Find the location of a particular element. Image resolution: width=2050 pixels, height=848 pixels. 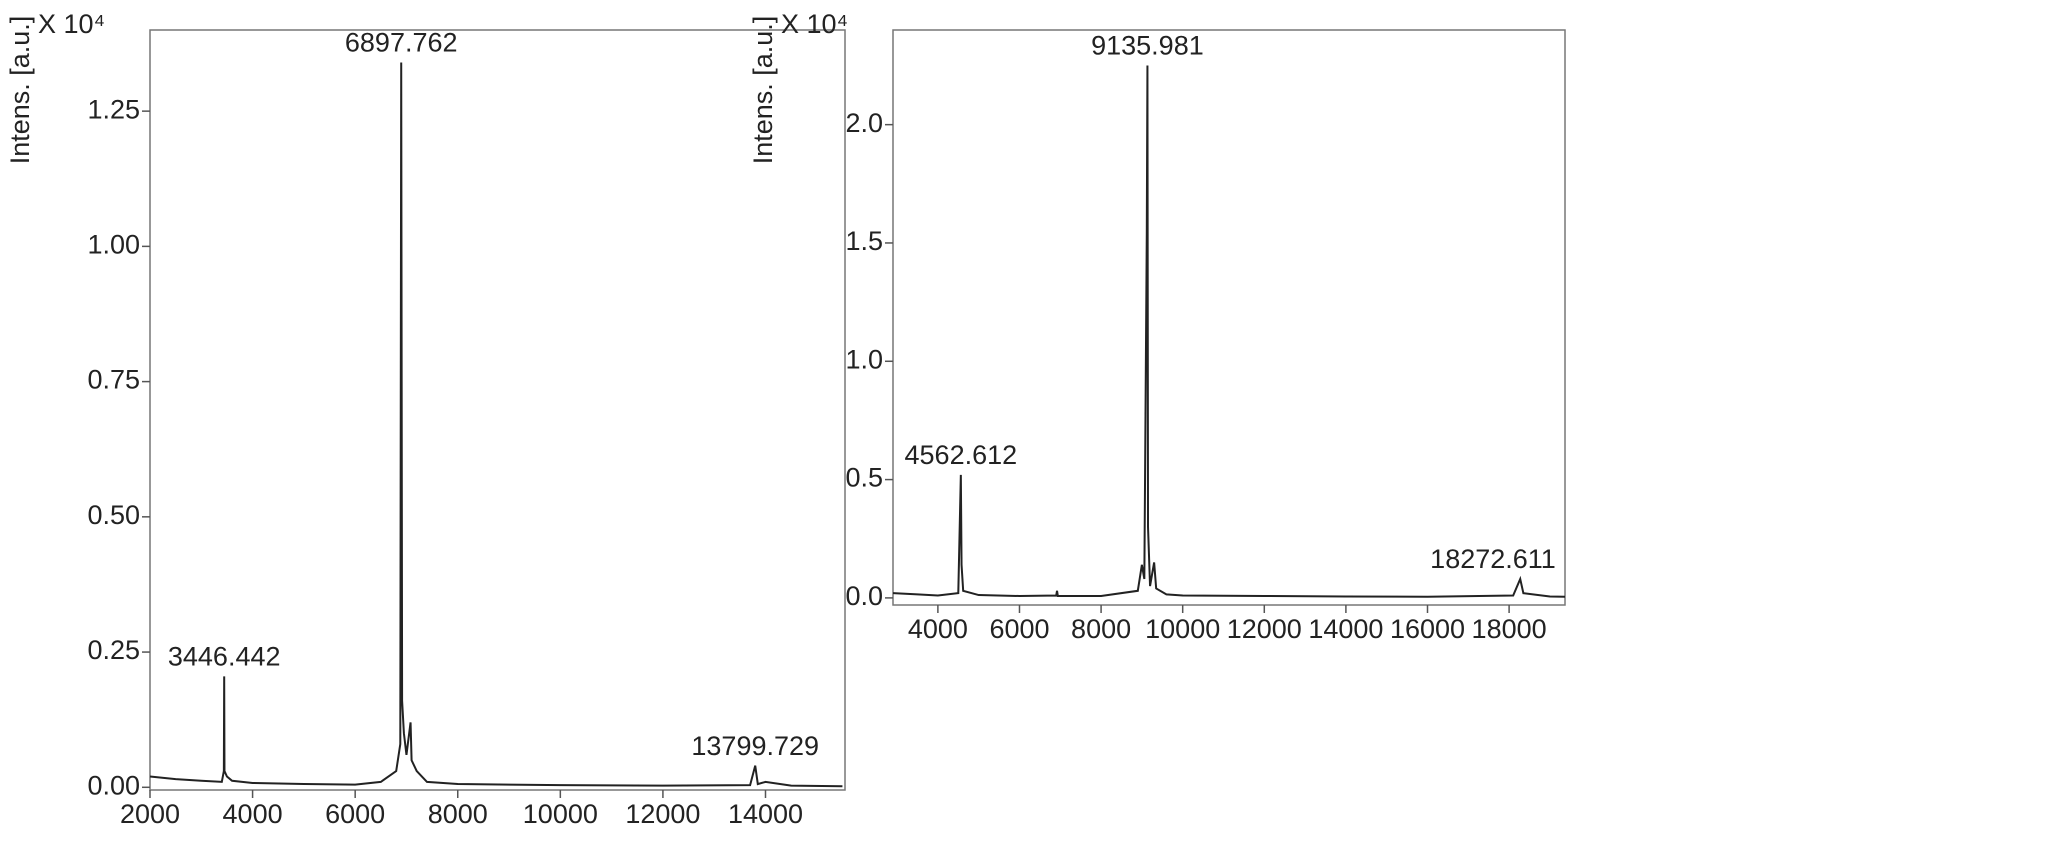

peak-label: 6897.762 is located at coordinates (401, 43).